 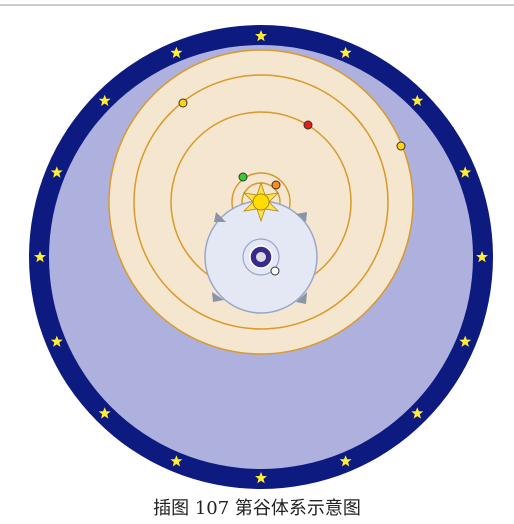 What do you see at coordinates (243, 177) in the screenshot?
I see `mercury` at bounding box center [243, 177].